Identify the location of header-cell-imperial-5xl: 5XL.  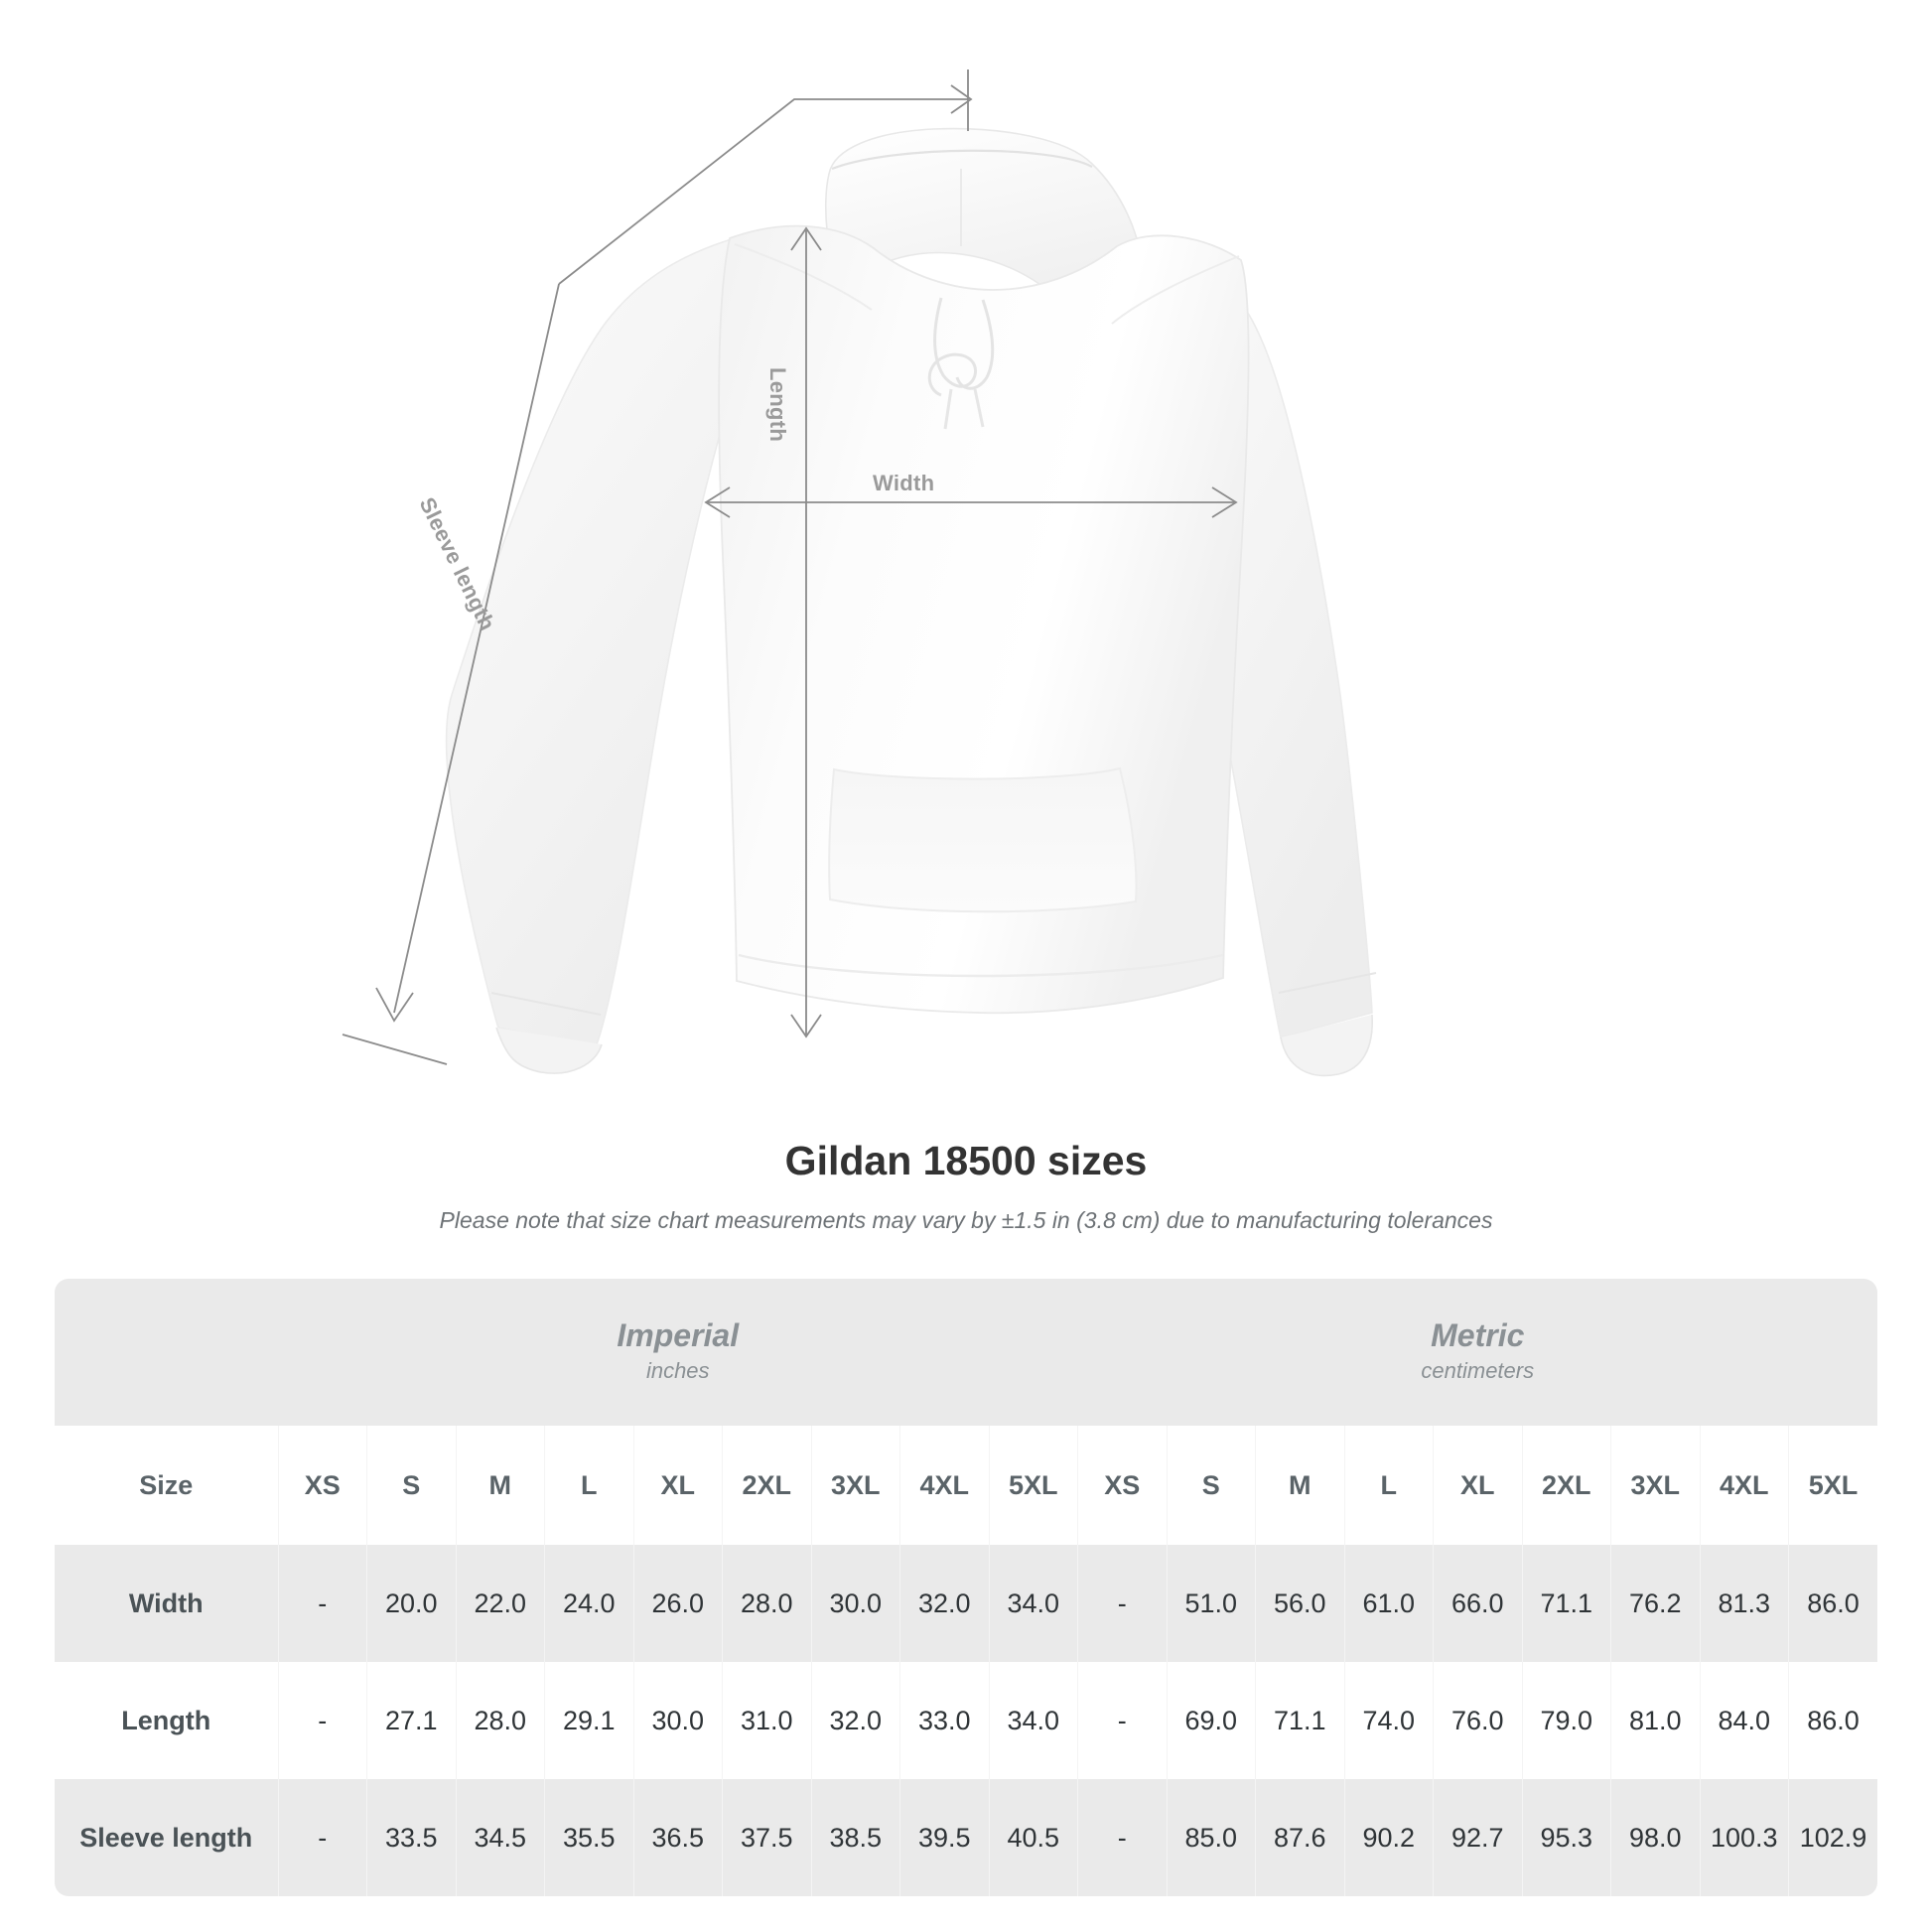
(1034, 1486).